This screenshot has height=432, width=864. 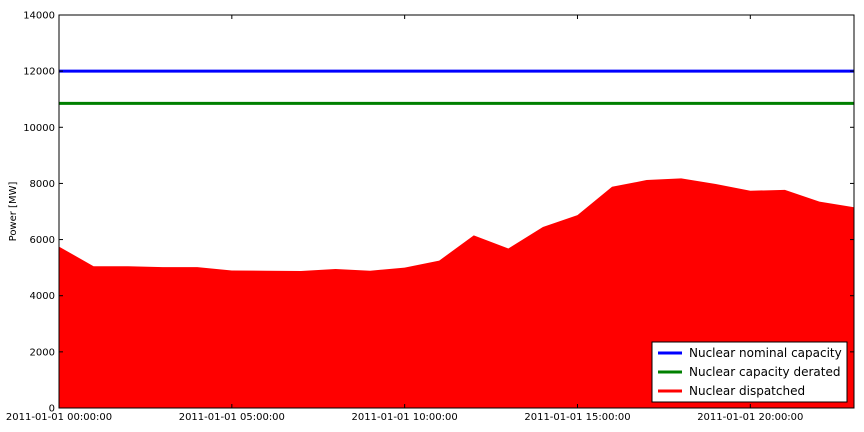 I want to click on y-tick-label: 12000, so click(x=39, y=72).